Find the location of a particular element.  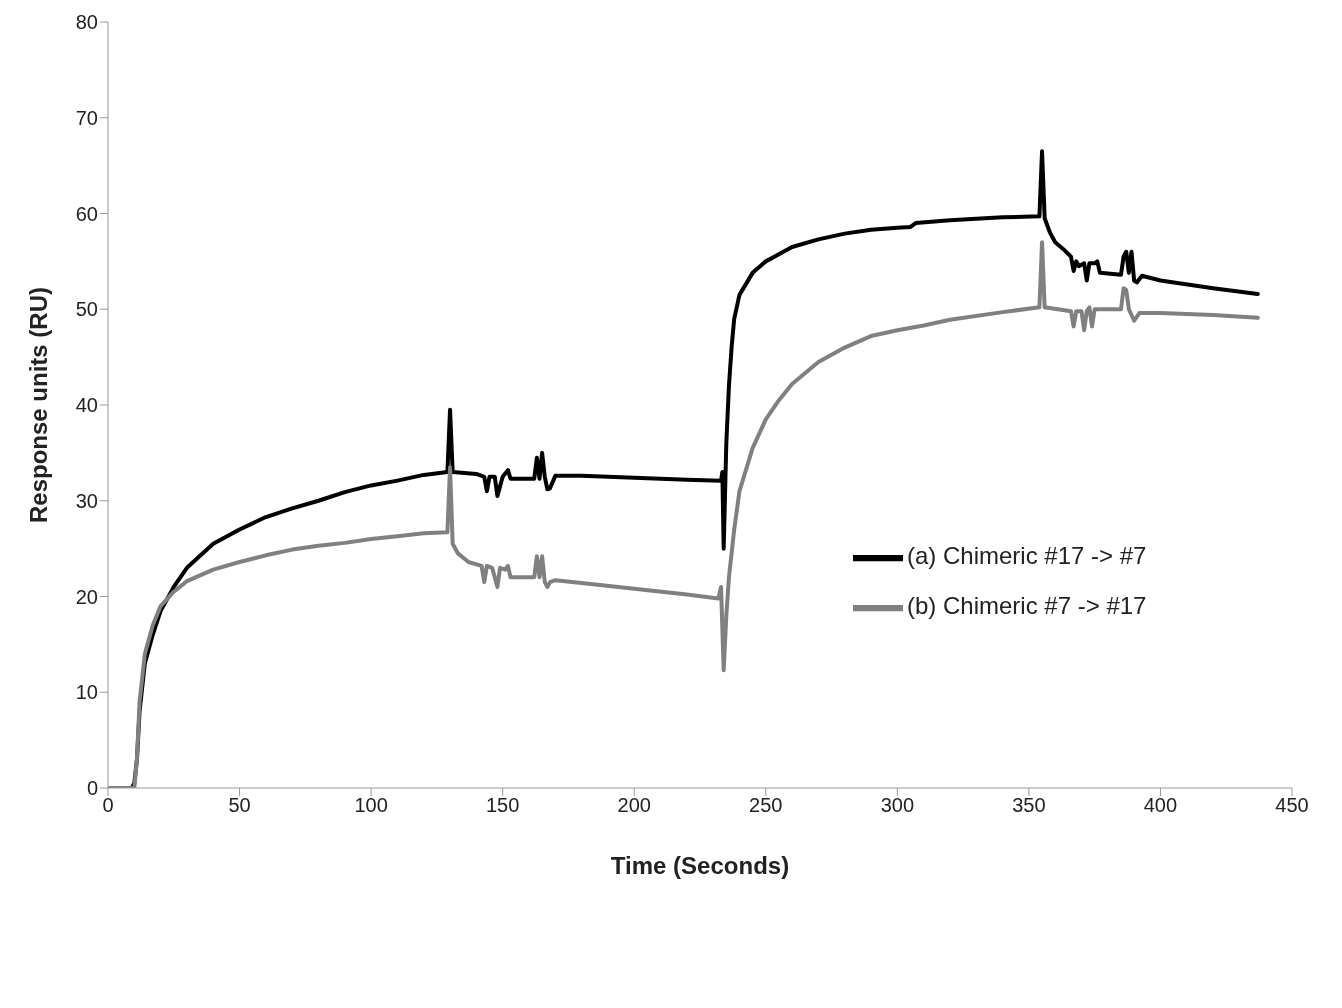

x-tick-label: 200 is located at coordinates (634, 805).